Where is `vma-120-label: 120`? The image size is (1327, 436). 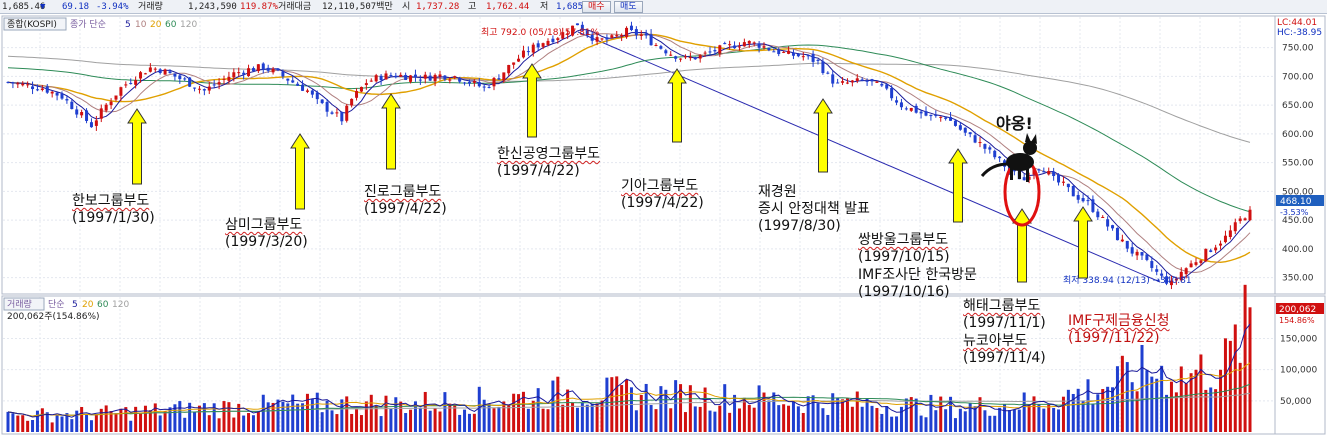 vma-120-label: 120 is located at coordinates (120, 305).